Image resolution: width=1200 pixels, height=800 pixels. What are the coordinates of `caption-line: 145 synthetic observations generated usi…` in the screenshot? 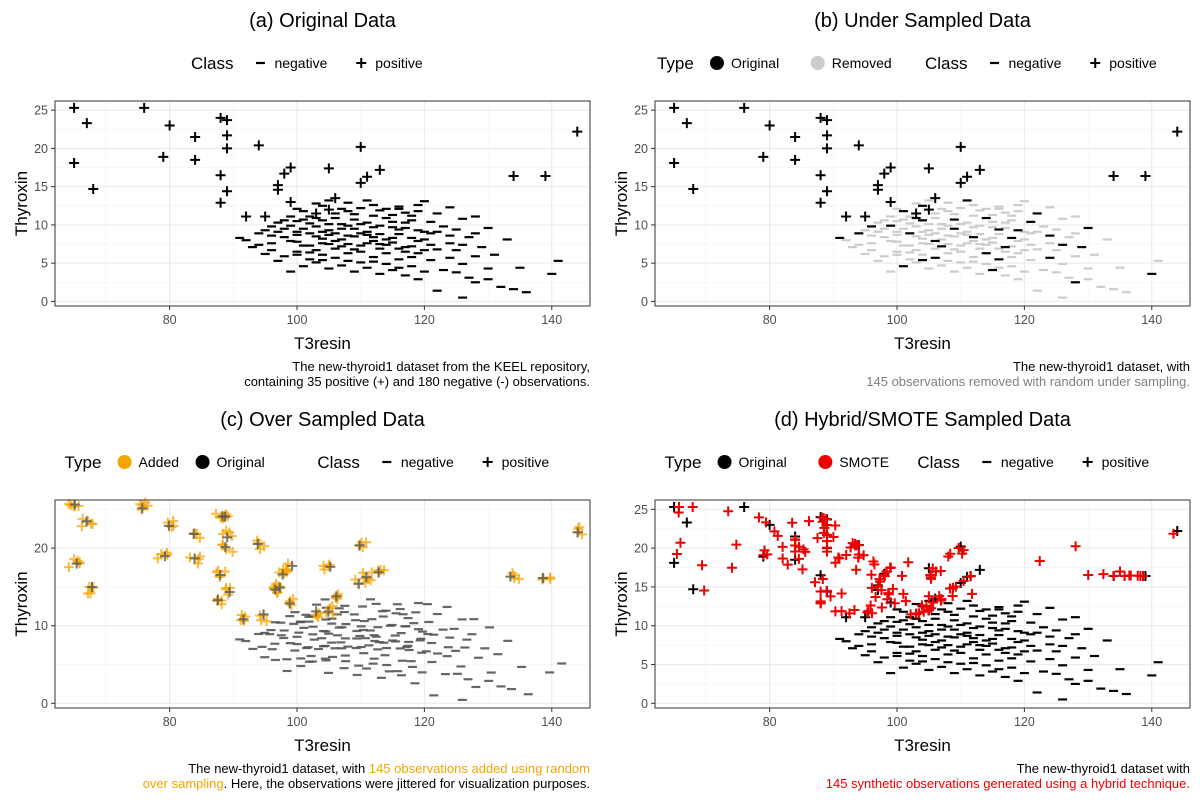 It's located at (1008, 783).